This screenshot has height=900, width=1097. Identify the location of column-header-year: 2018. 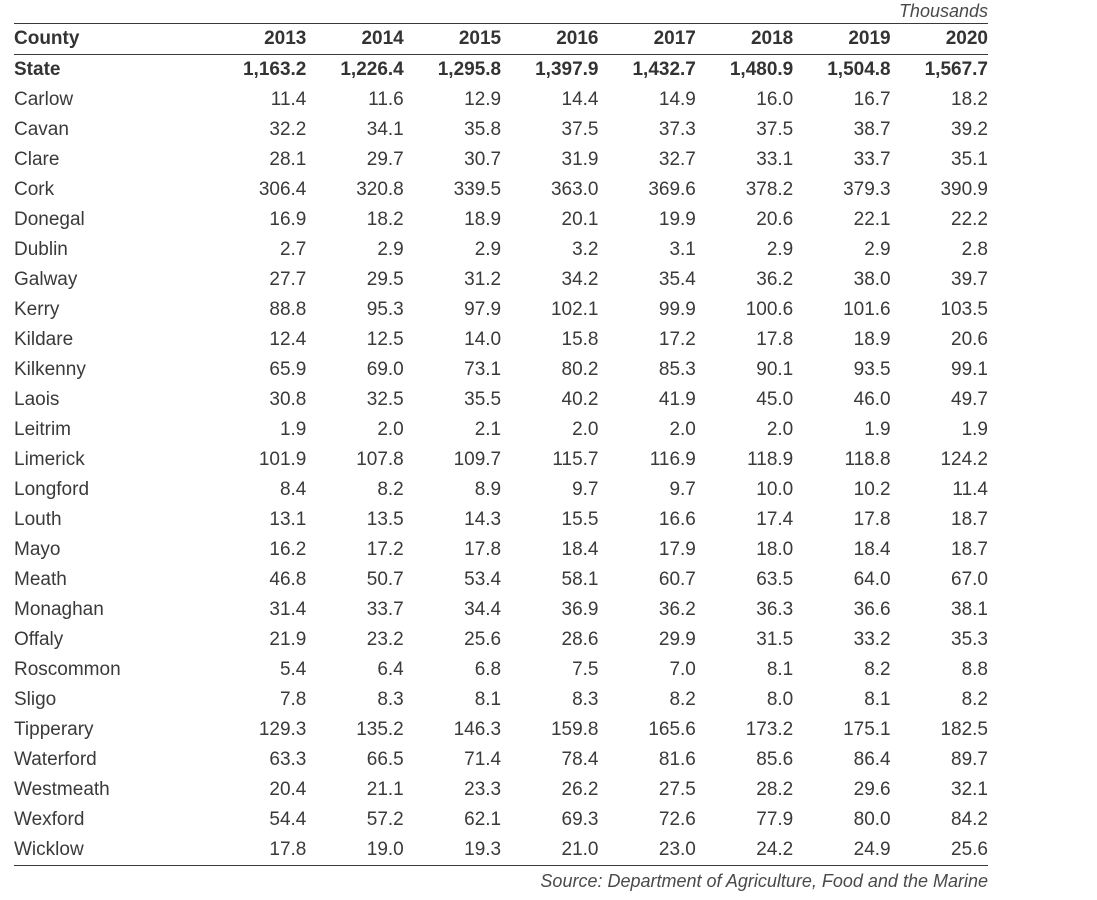
(744, 39).